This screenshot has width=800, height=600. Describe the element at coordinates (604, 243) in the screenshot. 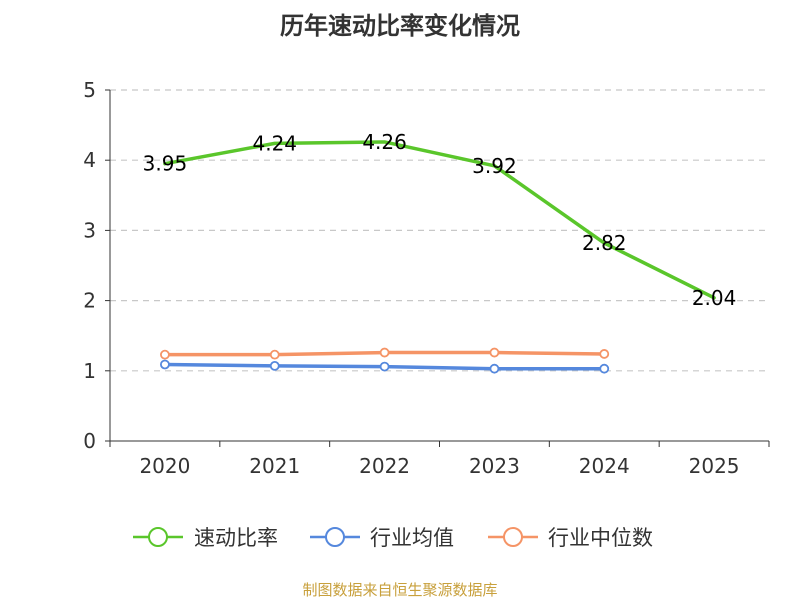

I see `data-label-2024: 2.82` at that location.